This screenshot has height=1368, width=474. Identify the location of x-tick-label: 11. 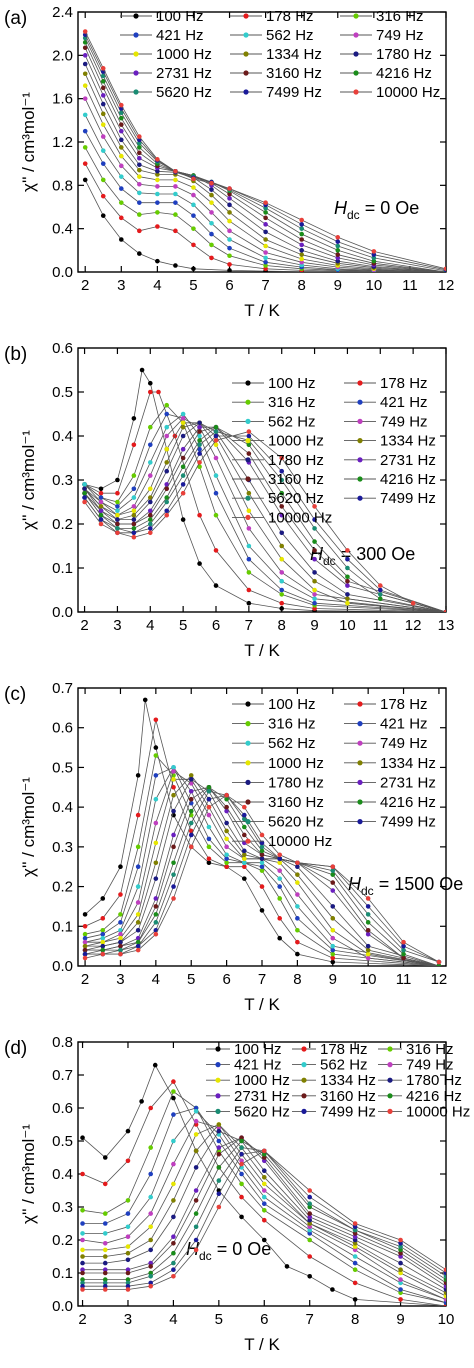
(410, 285).